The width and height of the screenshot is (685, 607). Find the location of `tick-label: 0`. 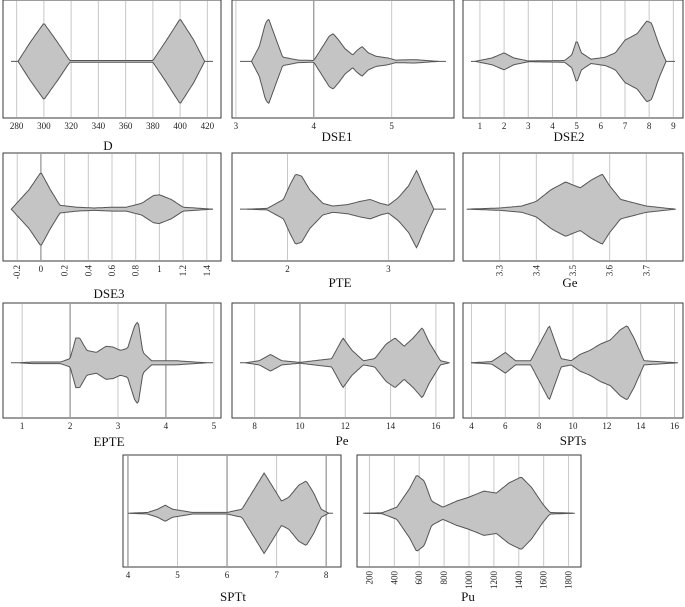

tick-label: 0 is located at coordinates (41, 269).